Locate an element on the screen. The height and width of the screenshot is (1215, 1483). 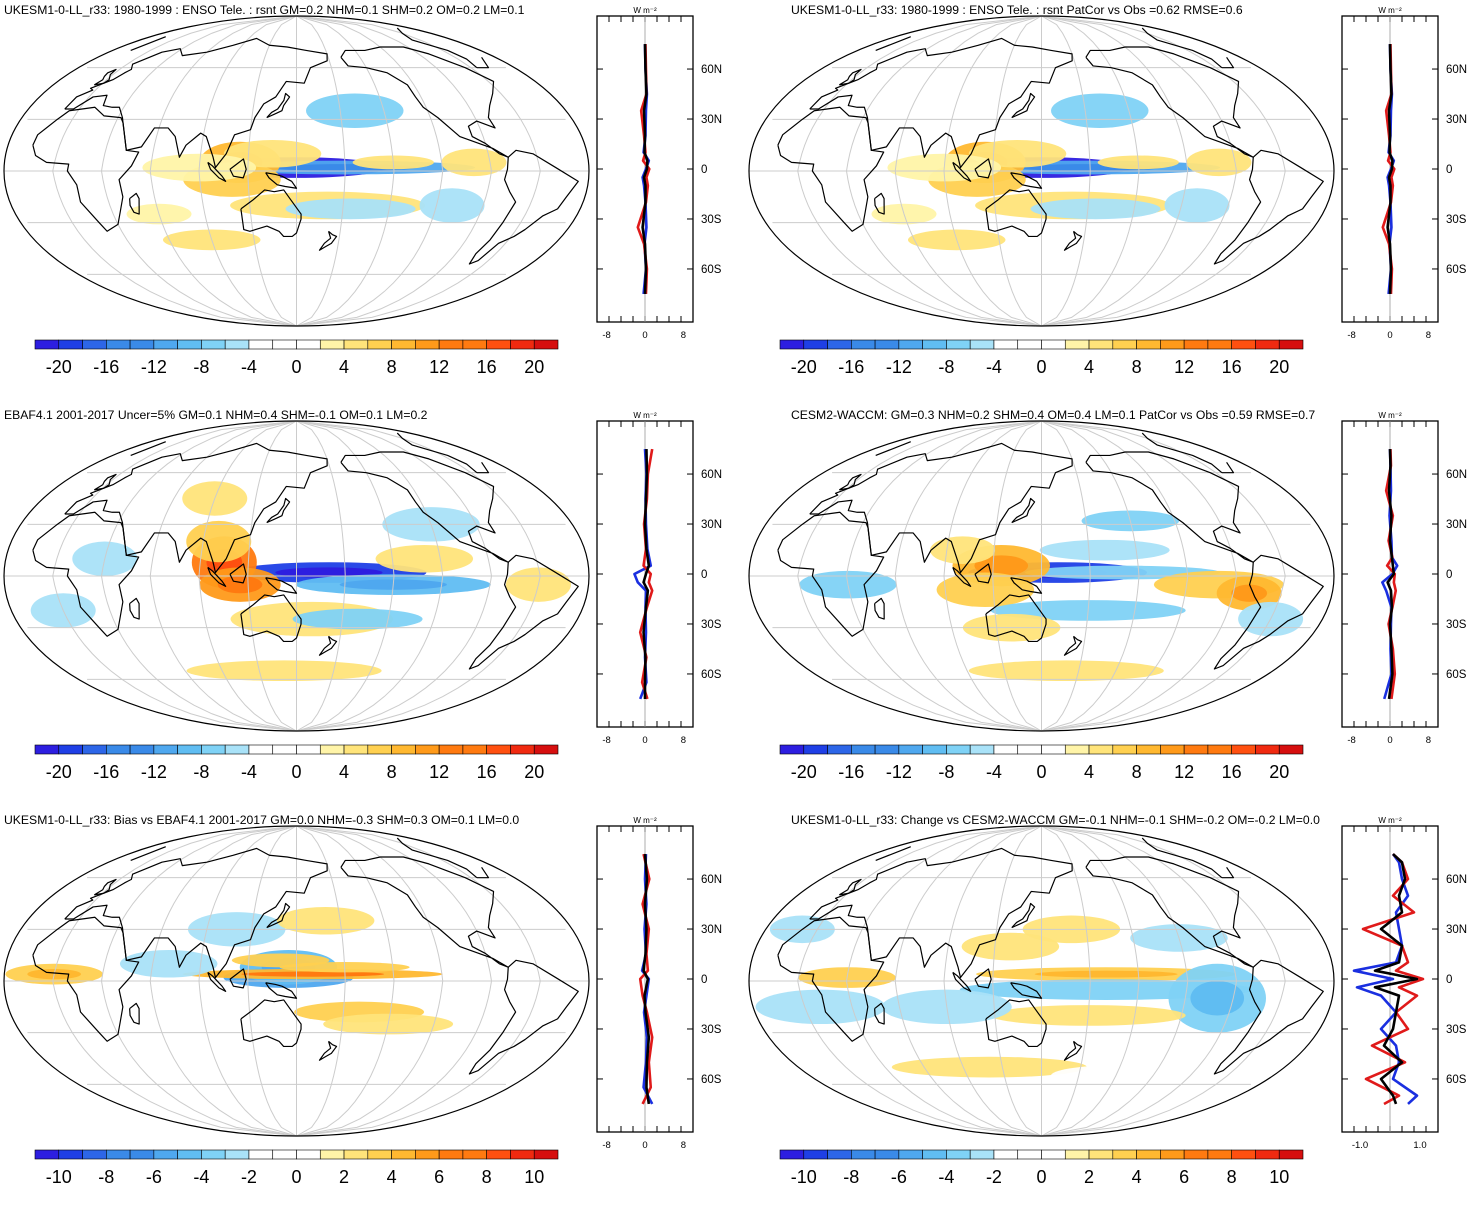
colorbar: -20 -16 -12 -8 -4 0 4 8 12 16 20 is located at coordinates (296, 358).